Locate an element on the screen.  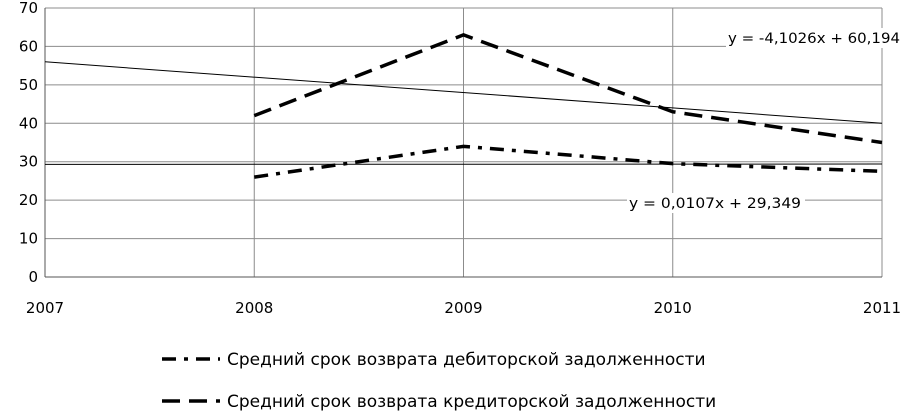
x-tick-label: 2011 is located at coordinates (882, 308).